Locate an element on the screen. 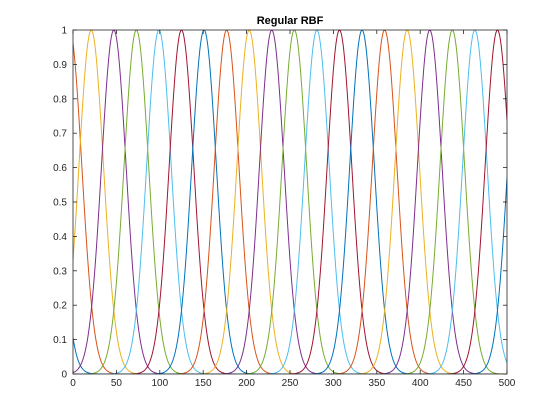 The width and height of the screenshot is (560, 420). y-tick-label: 0.1 is located at coordinates (60, 340).